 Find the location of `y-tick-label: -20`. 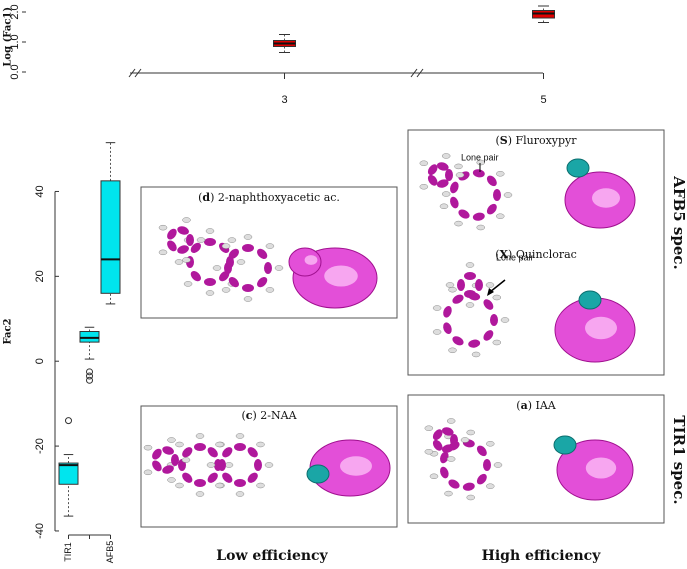

y-tick-label: -20 is located at coordinates (40, 446).